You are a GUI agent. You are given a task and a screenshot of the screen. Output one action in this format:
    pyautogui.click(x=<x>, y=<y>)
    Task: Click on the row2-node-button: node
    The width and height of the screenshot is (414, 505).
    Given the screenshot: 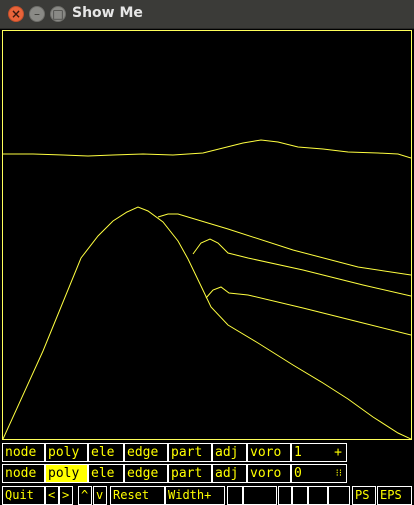 What is the action you would take?
    pyautogui.click(x=23, y=473)
    